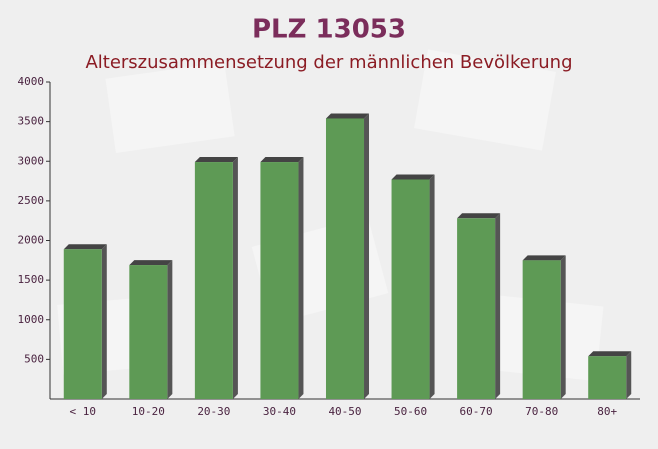  What do you see at coordinates (410, 411) in the screenshot?
I see `x-tick-label: 50-60` at bounding box center [410, 411].